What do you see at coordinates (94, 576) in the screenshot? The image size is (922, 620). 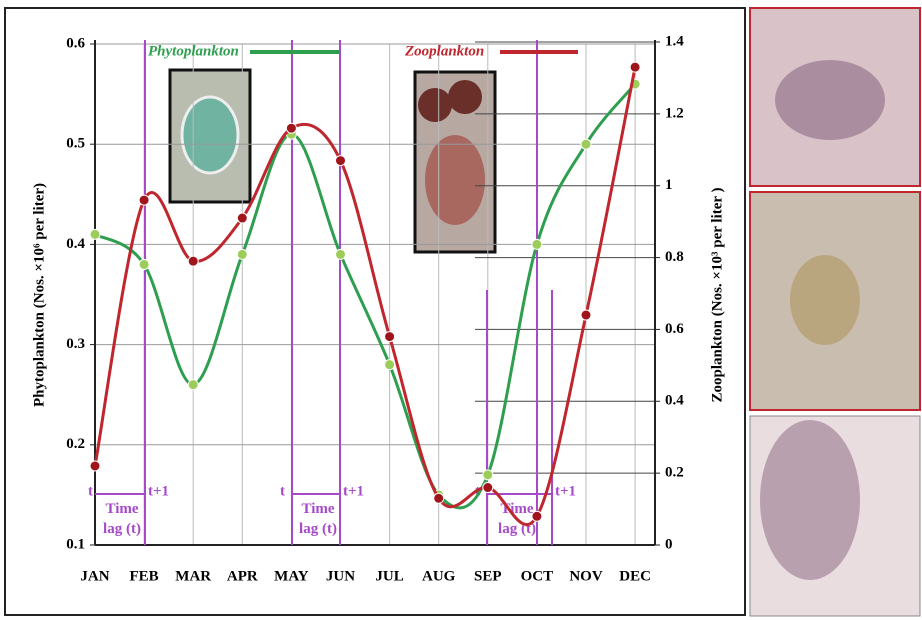 I see `x-tick-label: JAN` at bounding box center [94, 576].